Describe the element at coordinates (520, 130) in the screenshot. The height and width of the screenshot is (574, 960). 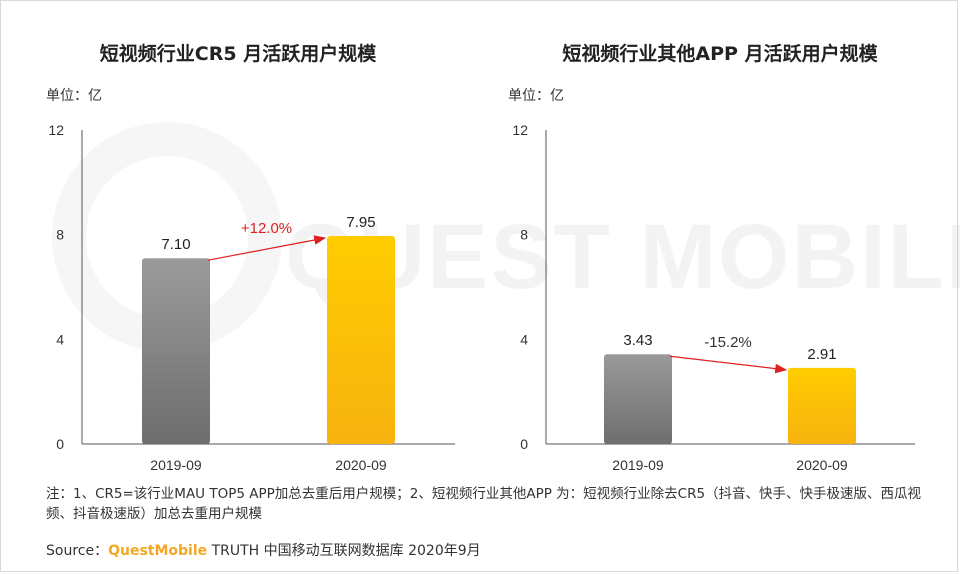
I see `y-tick-label-2-3: 12` at that location.